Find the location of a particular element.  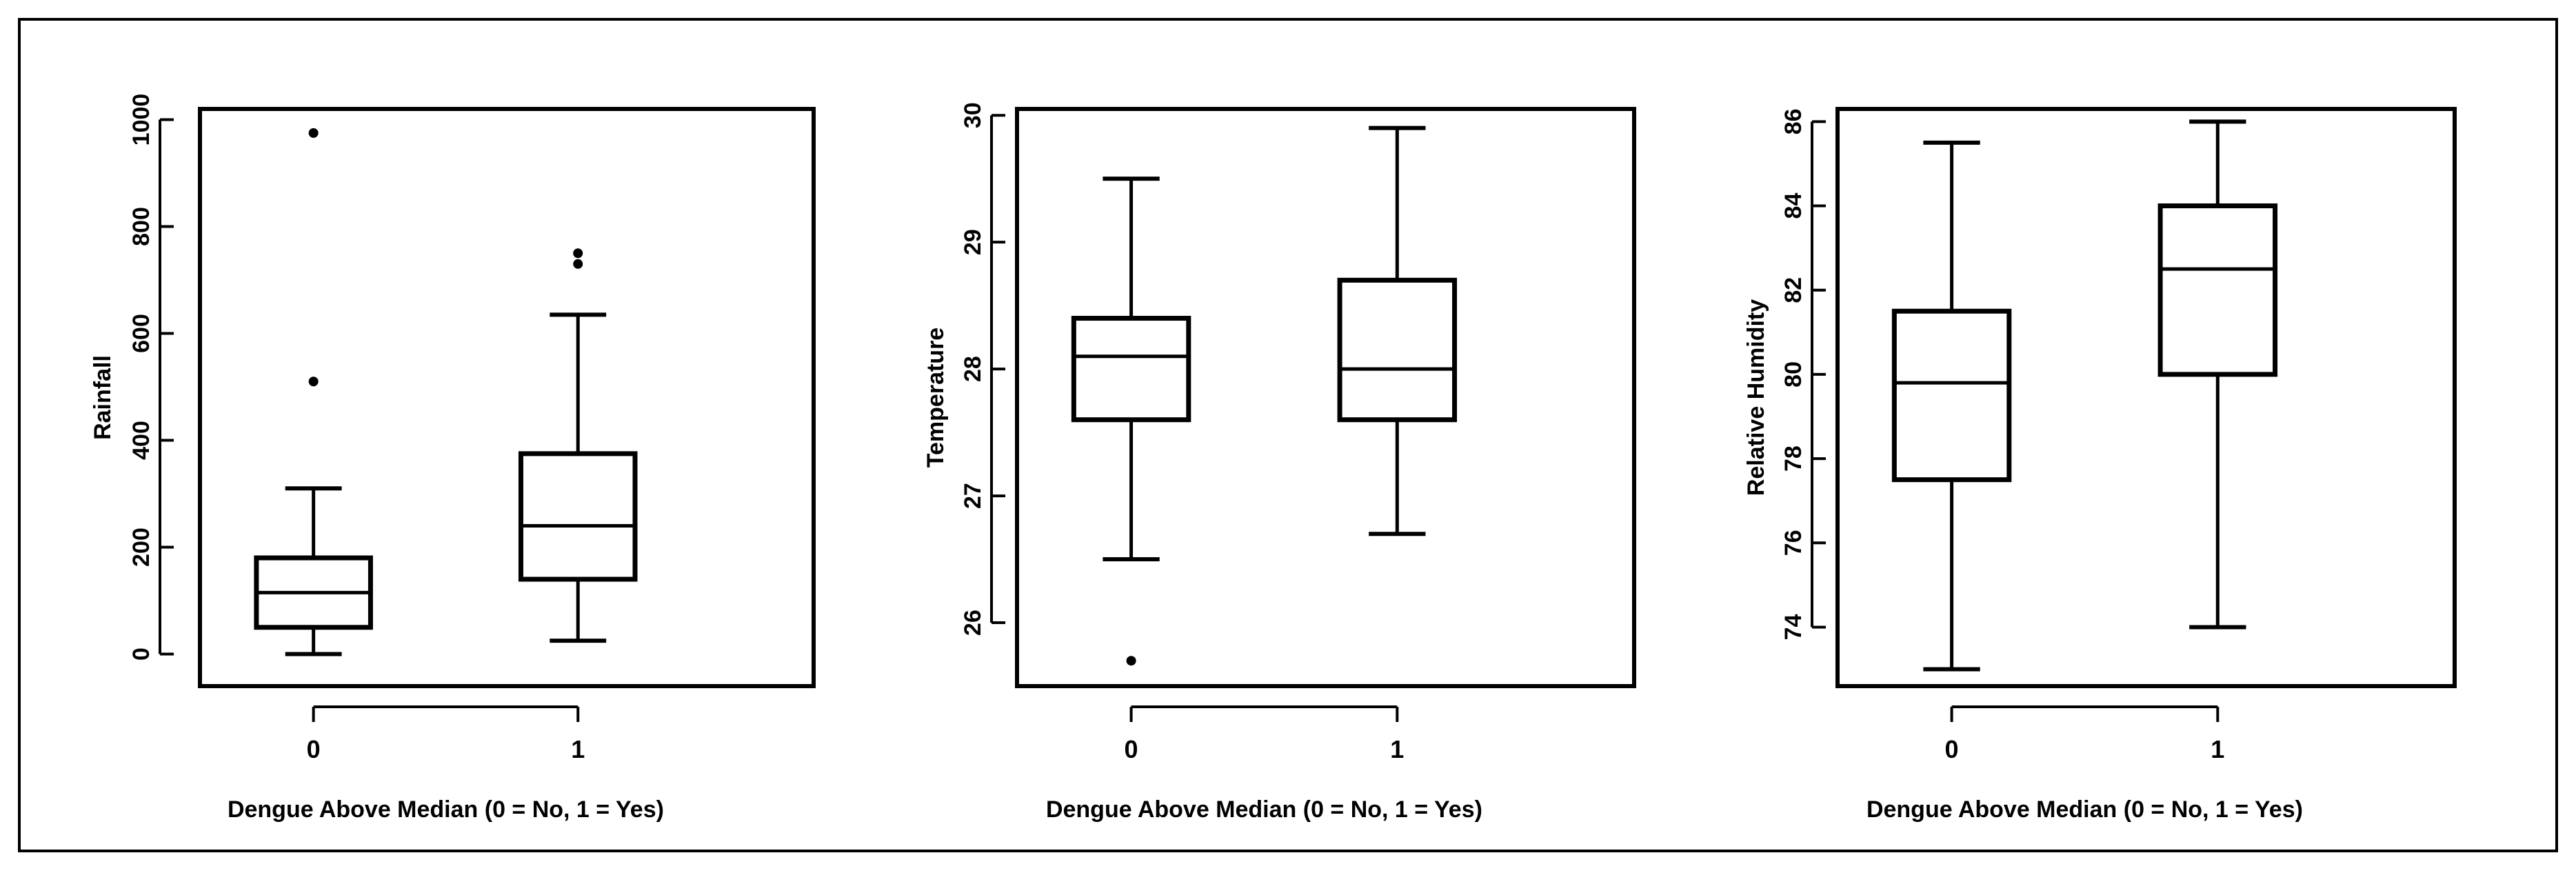

y-tick-label: 27 is located at coordinates (973, 496).